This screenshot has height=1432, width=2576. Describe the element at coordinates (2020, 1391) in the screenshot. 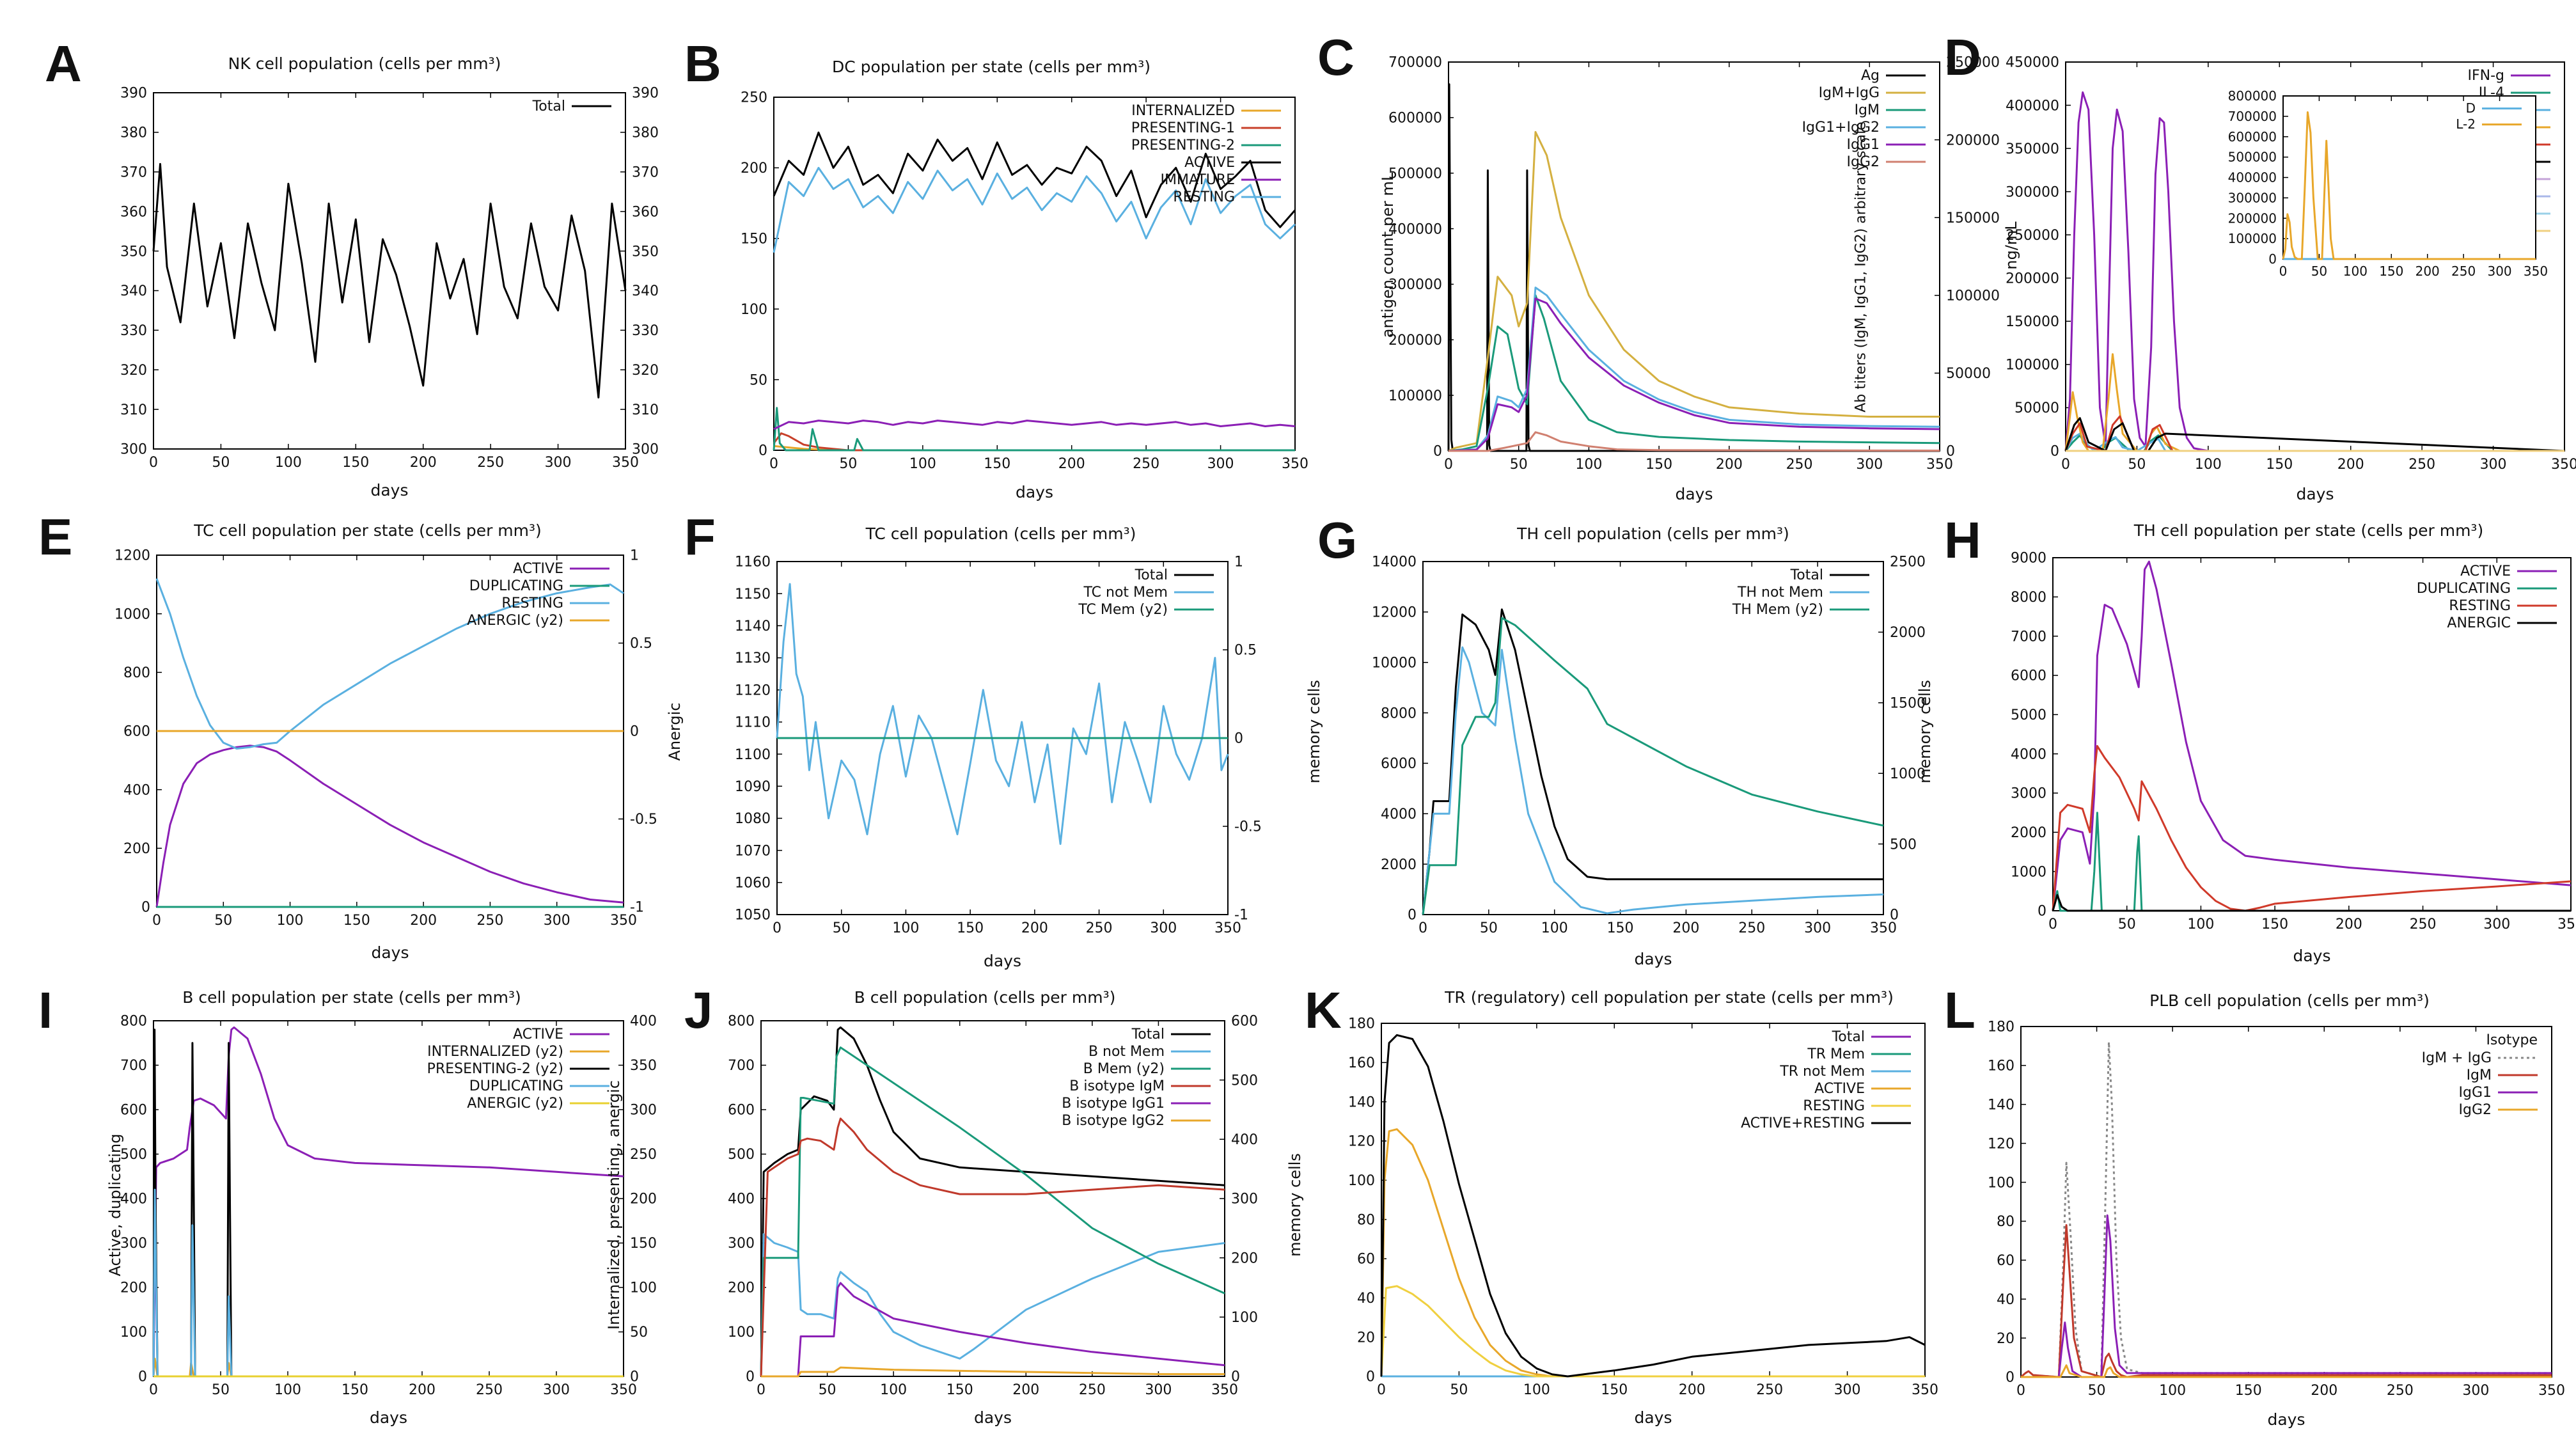

I see `x-tick-label: 0` at that location.